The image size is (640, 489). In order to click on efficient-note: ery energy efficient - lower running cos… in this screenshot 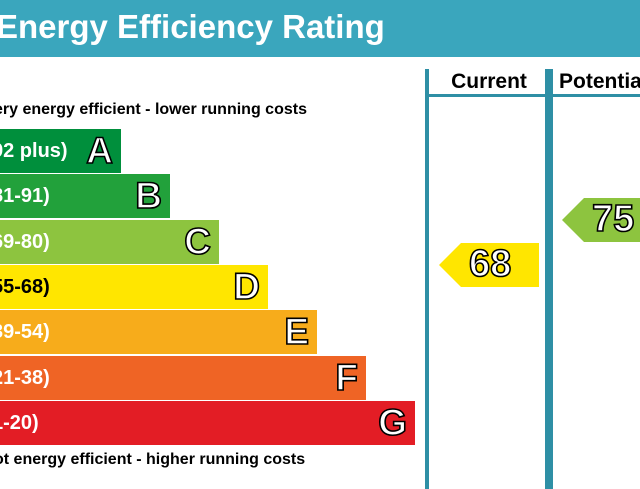, I will do `click(153, 109)`.